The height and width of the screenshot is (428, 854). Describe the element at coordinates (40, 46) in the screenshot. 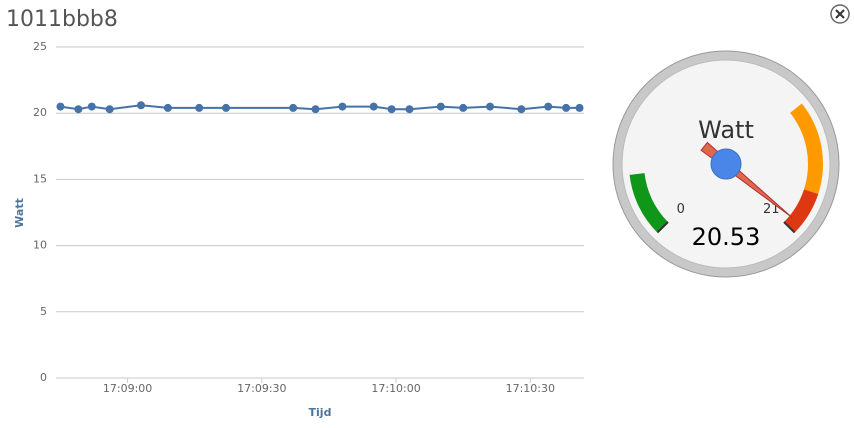

I see `y-tick-label: 25` at that location.